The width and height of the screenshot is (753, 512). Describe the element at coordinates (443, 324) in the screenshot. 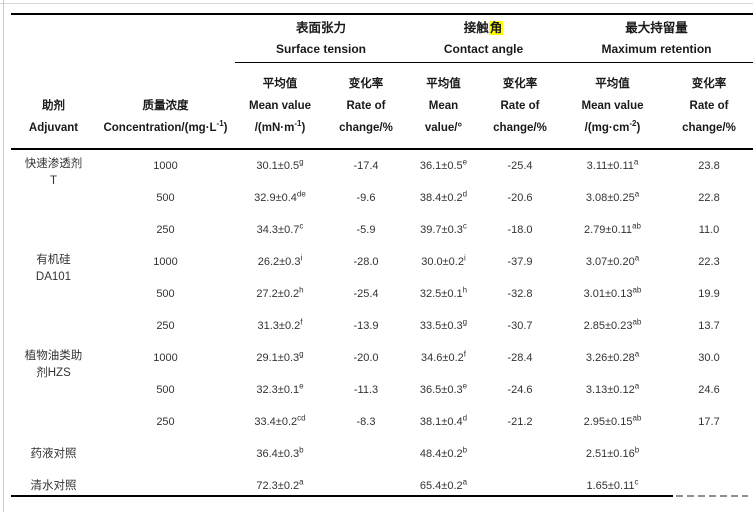

I see `cell-ca-mean: 33.5±0.3g` at that location.